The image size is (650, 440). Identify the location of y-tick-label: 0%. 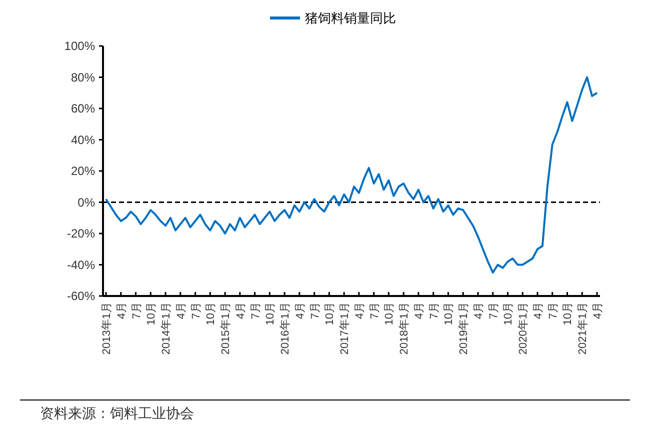
(87, 202).